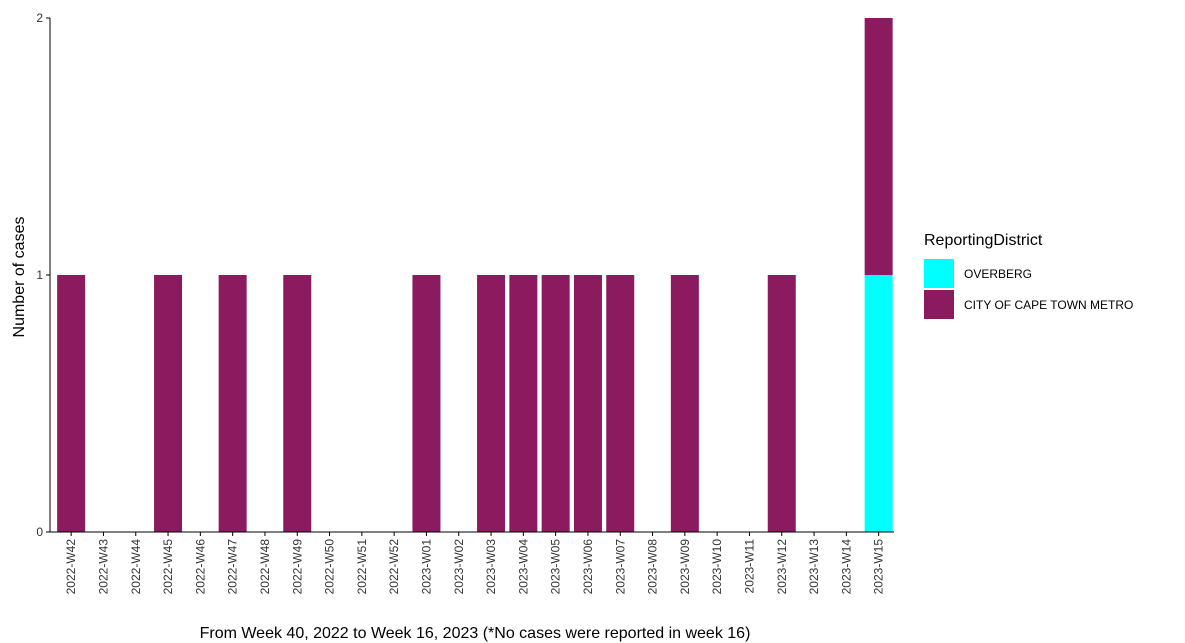 The image size is (1185, 643). Describe the element at coordinates (330, 567) in the screenshot. I see `x-tick-label: 2022-W50` at that location.